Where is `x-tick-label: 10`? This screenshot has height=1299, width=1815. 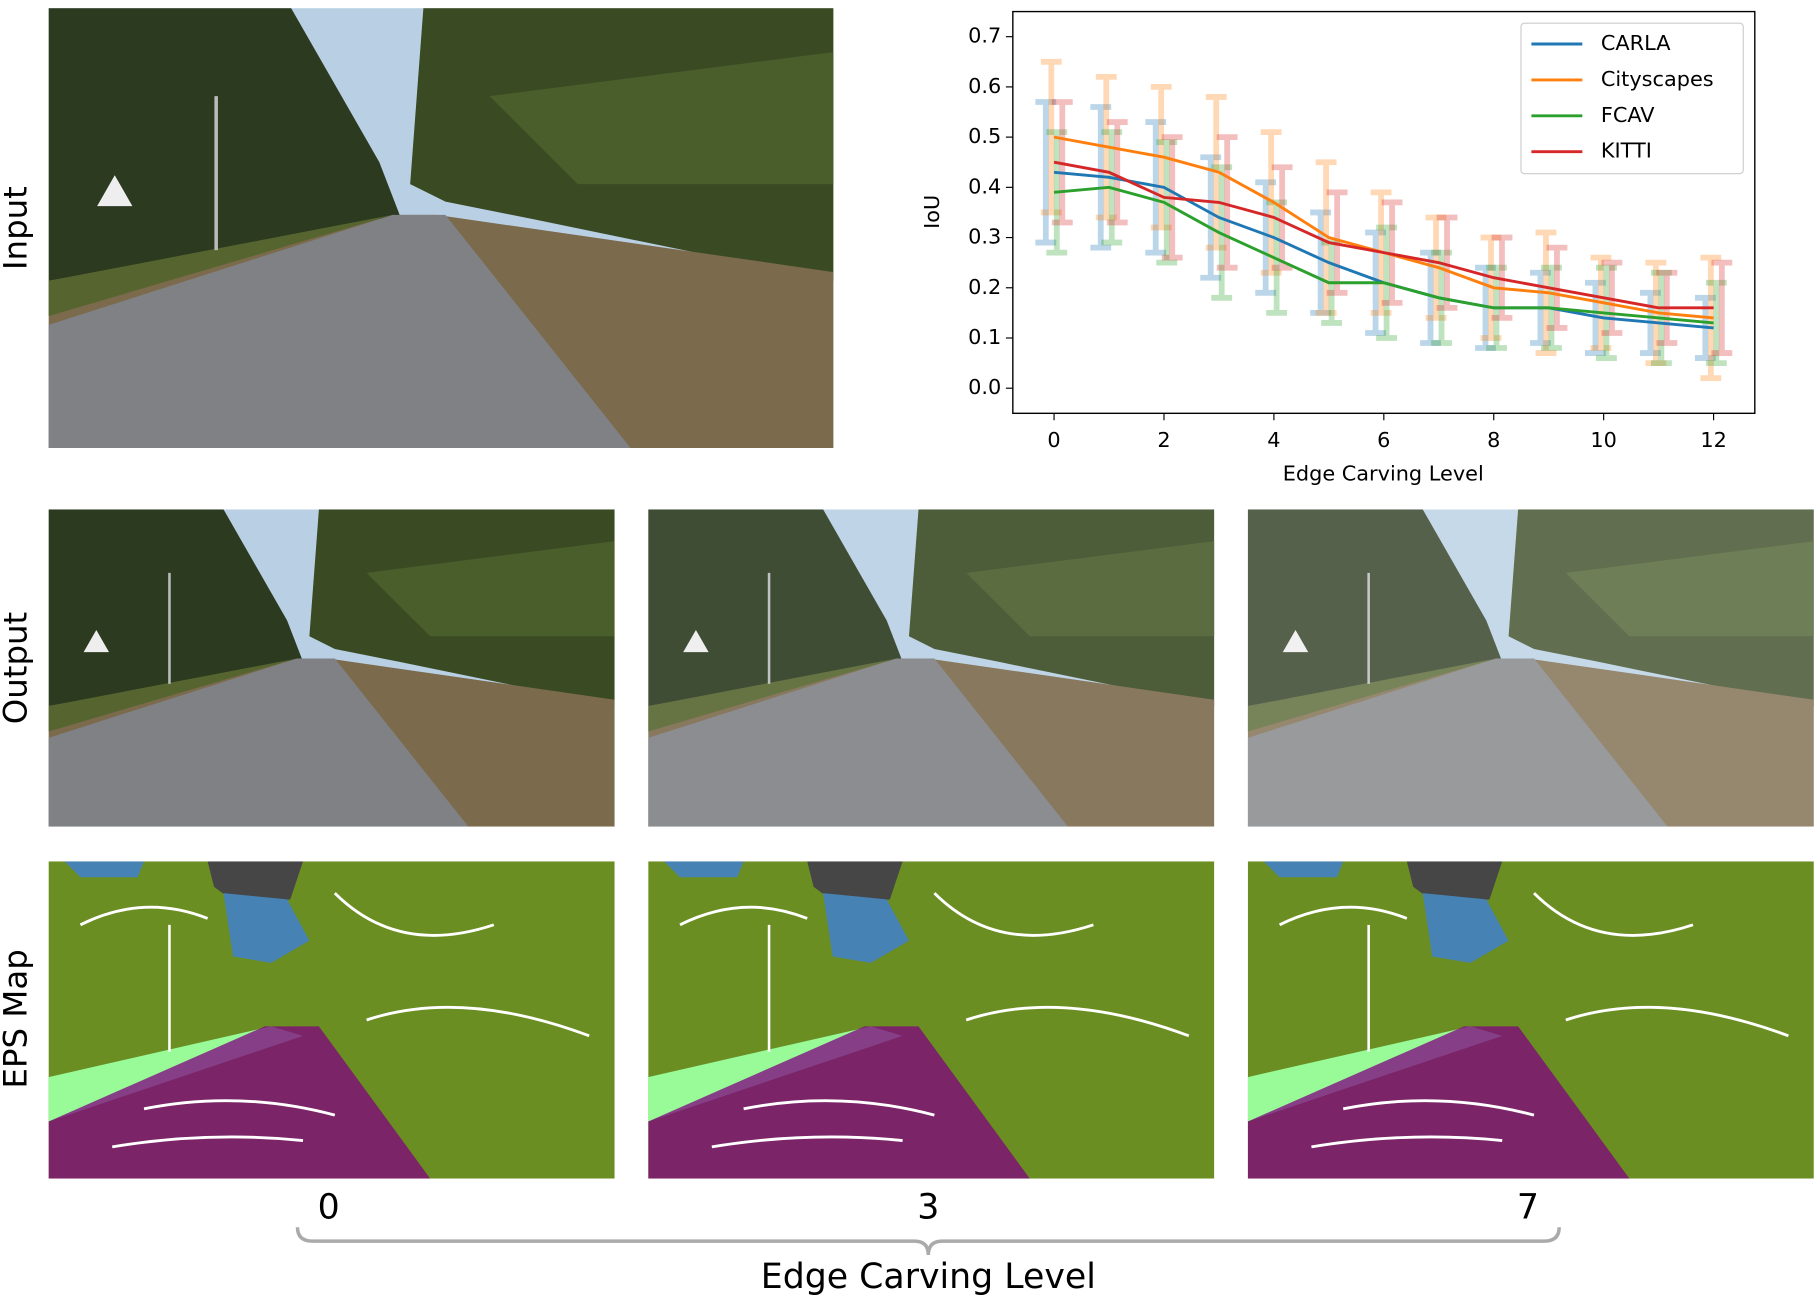 x-tick-label: 10 is located at coordinates (1603, 440).